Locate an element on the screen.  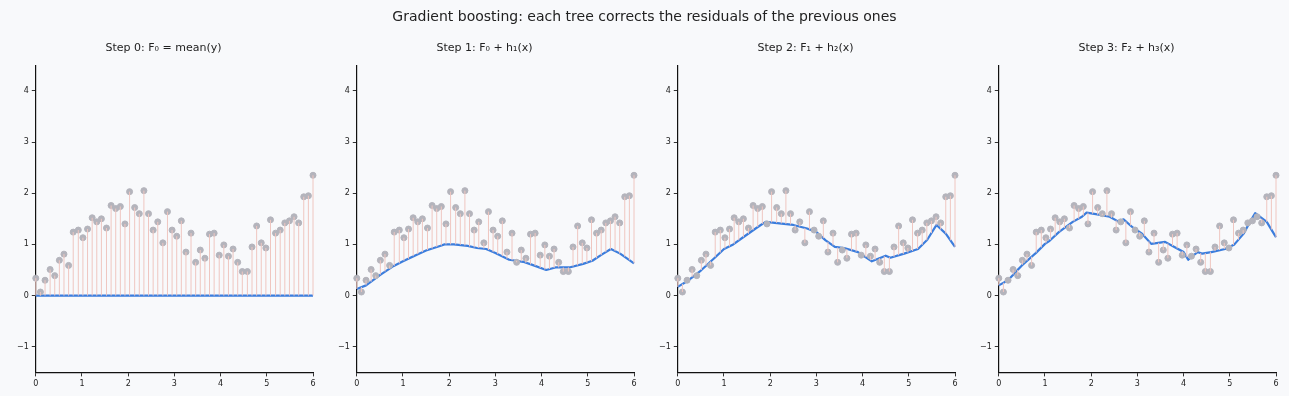
chart-title: Step 3: F₂ + h₃(x) is located at coordinates (1126, 48).